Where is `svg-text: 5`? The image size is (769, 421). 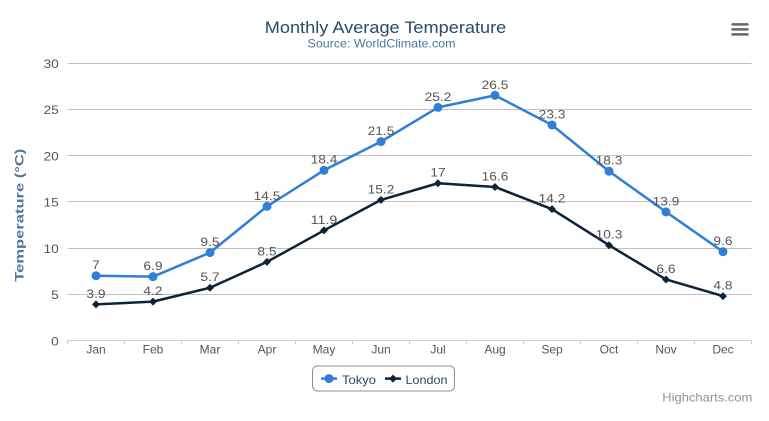 svg-text: 5 is located at coordinates (55, 295).